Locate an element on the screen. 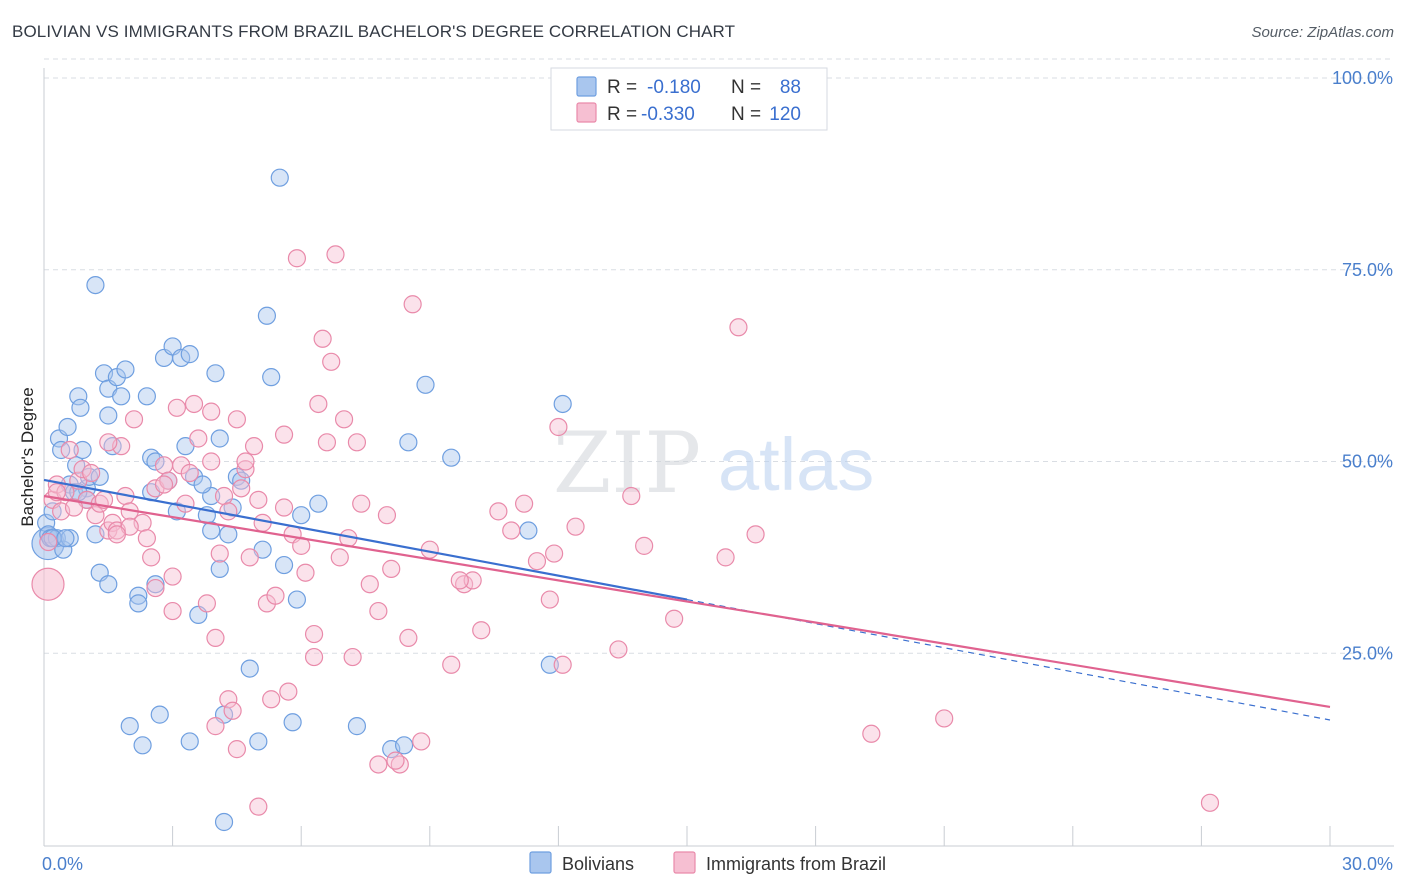  legend-r-value-2: -0.330 is located at coordinates (668, 114).